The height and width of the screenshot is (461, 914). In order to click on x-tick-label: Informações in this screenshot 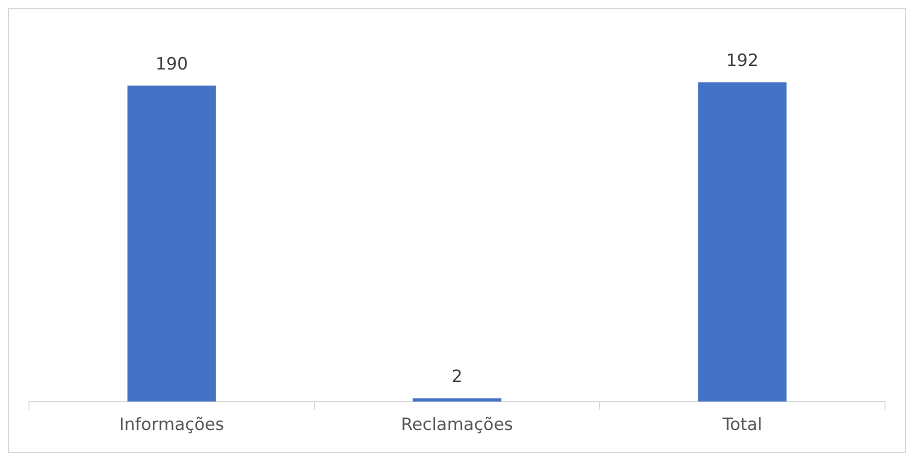, I will do `click(171, 425)`.